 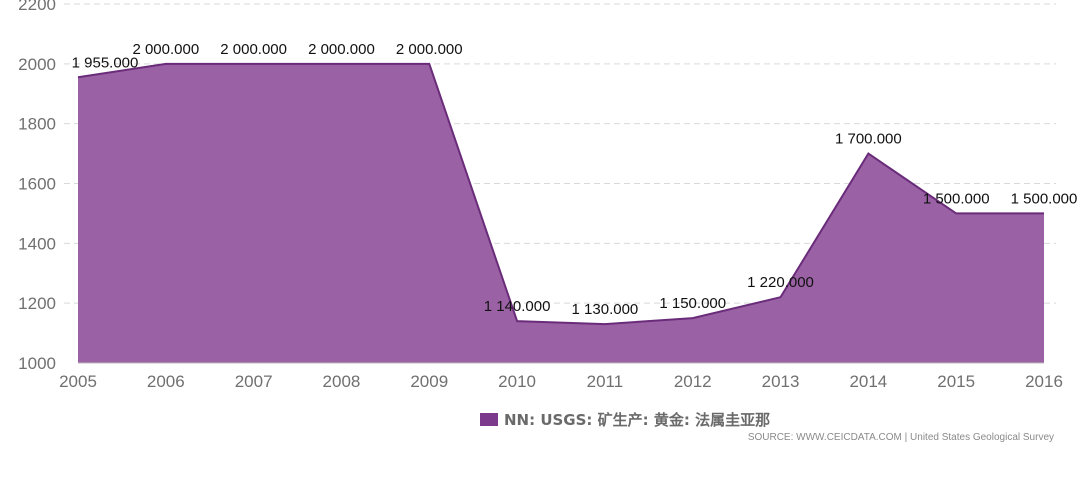 What do you see at coordinates (37, 243) in the screenshot?
I see `y-tick-label: 1400` at bounding box center [37, 243].